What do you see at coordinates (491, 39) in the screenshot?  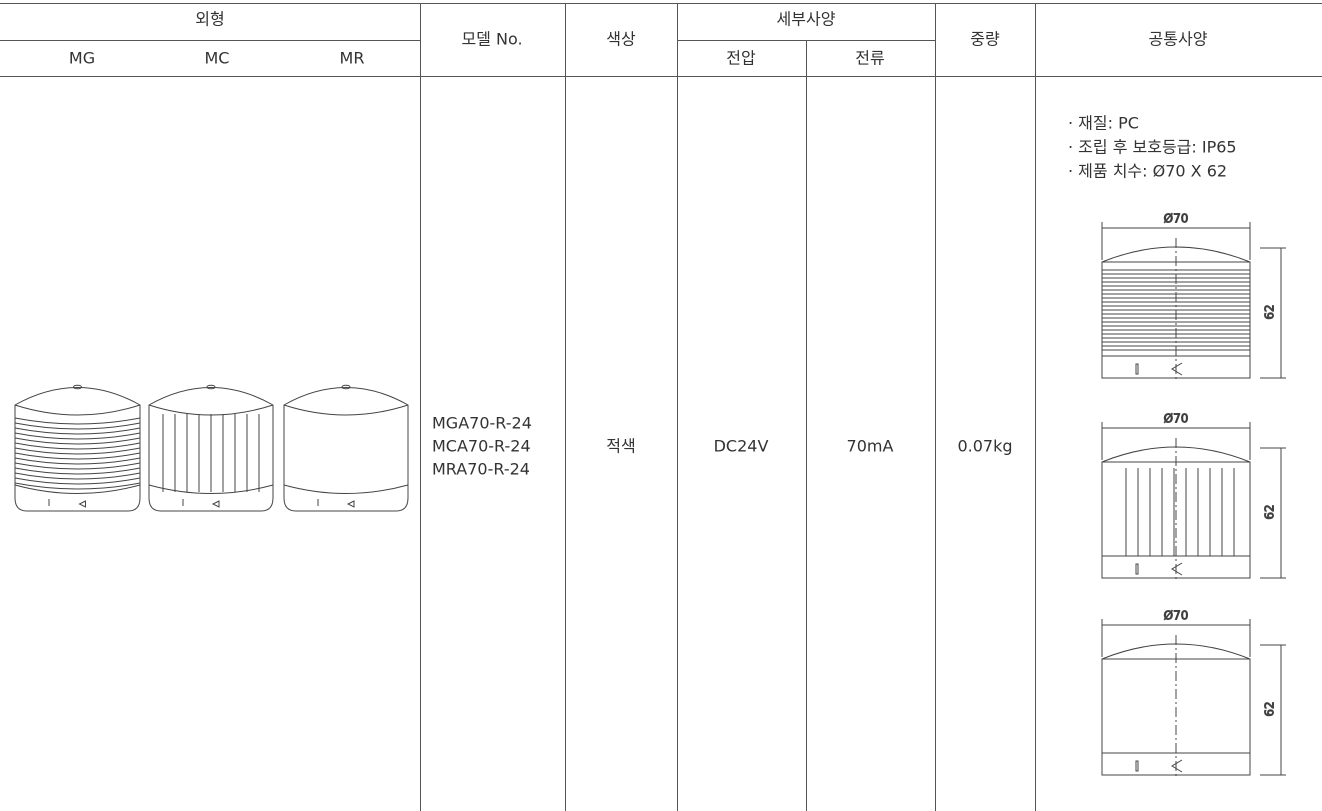 I see `header-cell: 모델 No.` at bounding box center [491, 39].